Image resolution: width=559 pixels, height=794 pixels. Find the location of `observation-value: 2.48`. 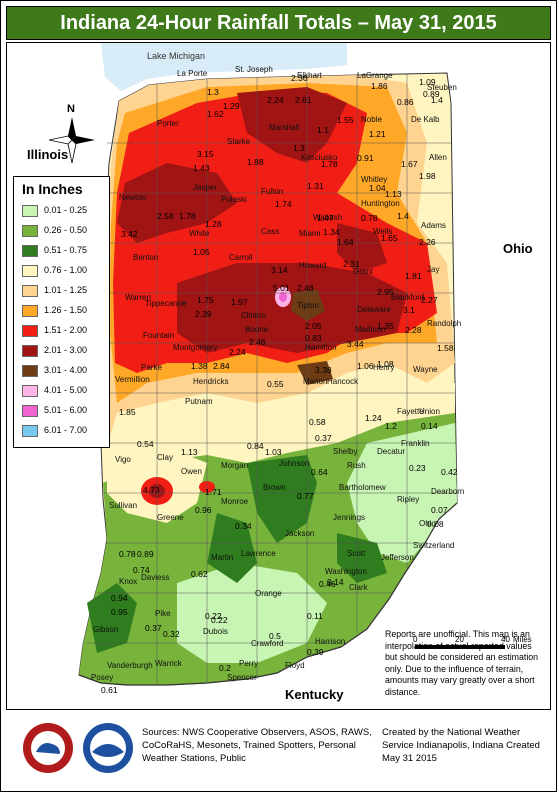

observation-value: 2.48 is located at coordinates (305, 288).